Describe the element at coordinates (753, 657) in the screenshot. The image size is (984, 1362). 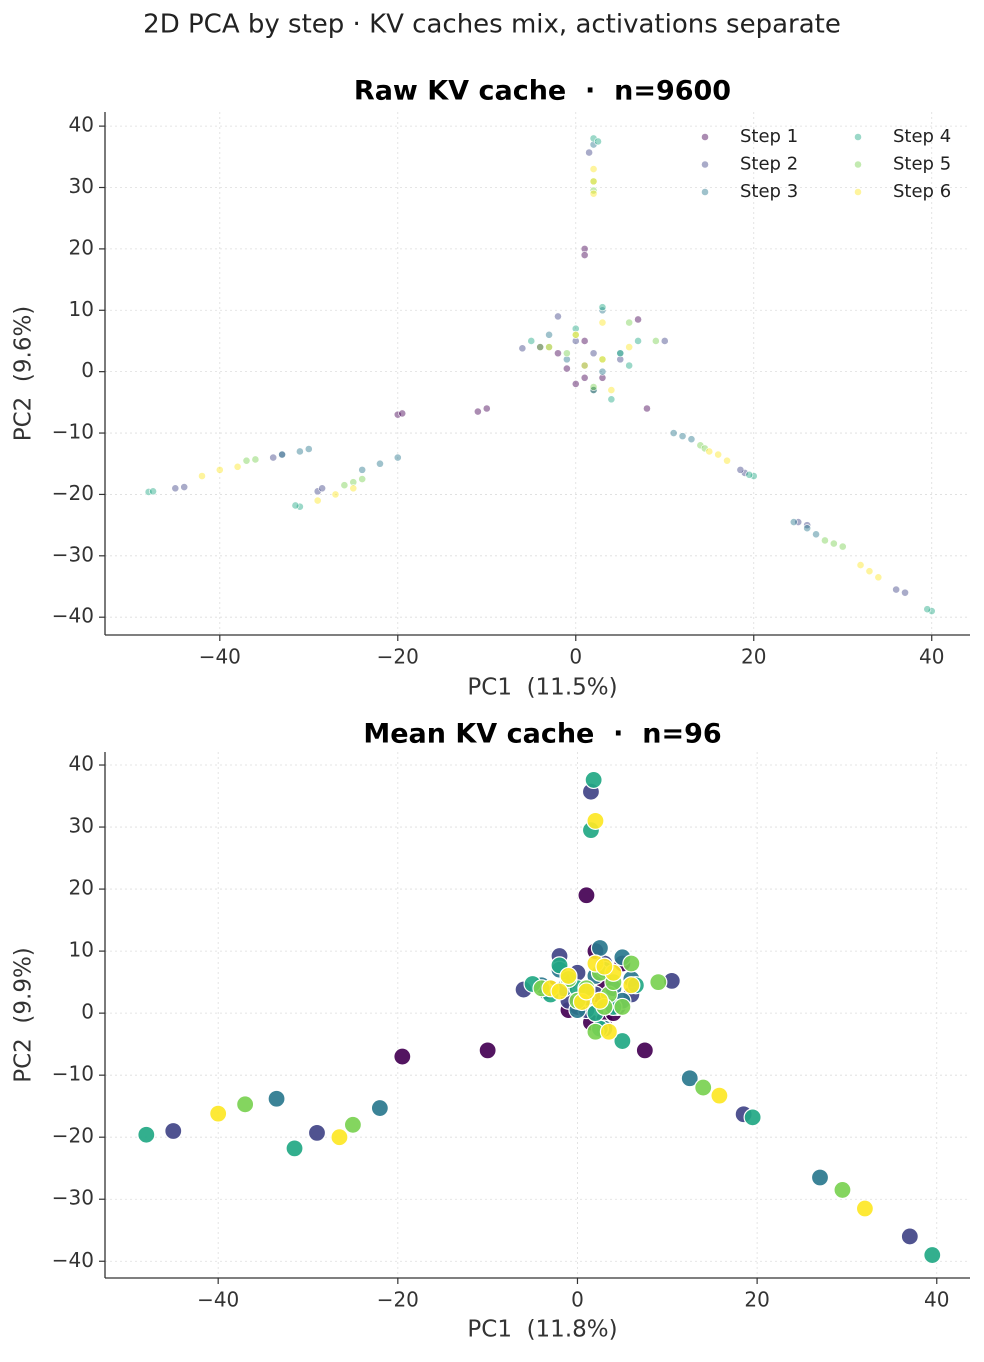
I see `x-tick-label: 20` at that location.